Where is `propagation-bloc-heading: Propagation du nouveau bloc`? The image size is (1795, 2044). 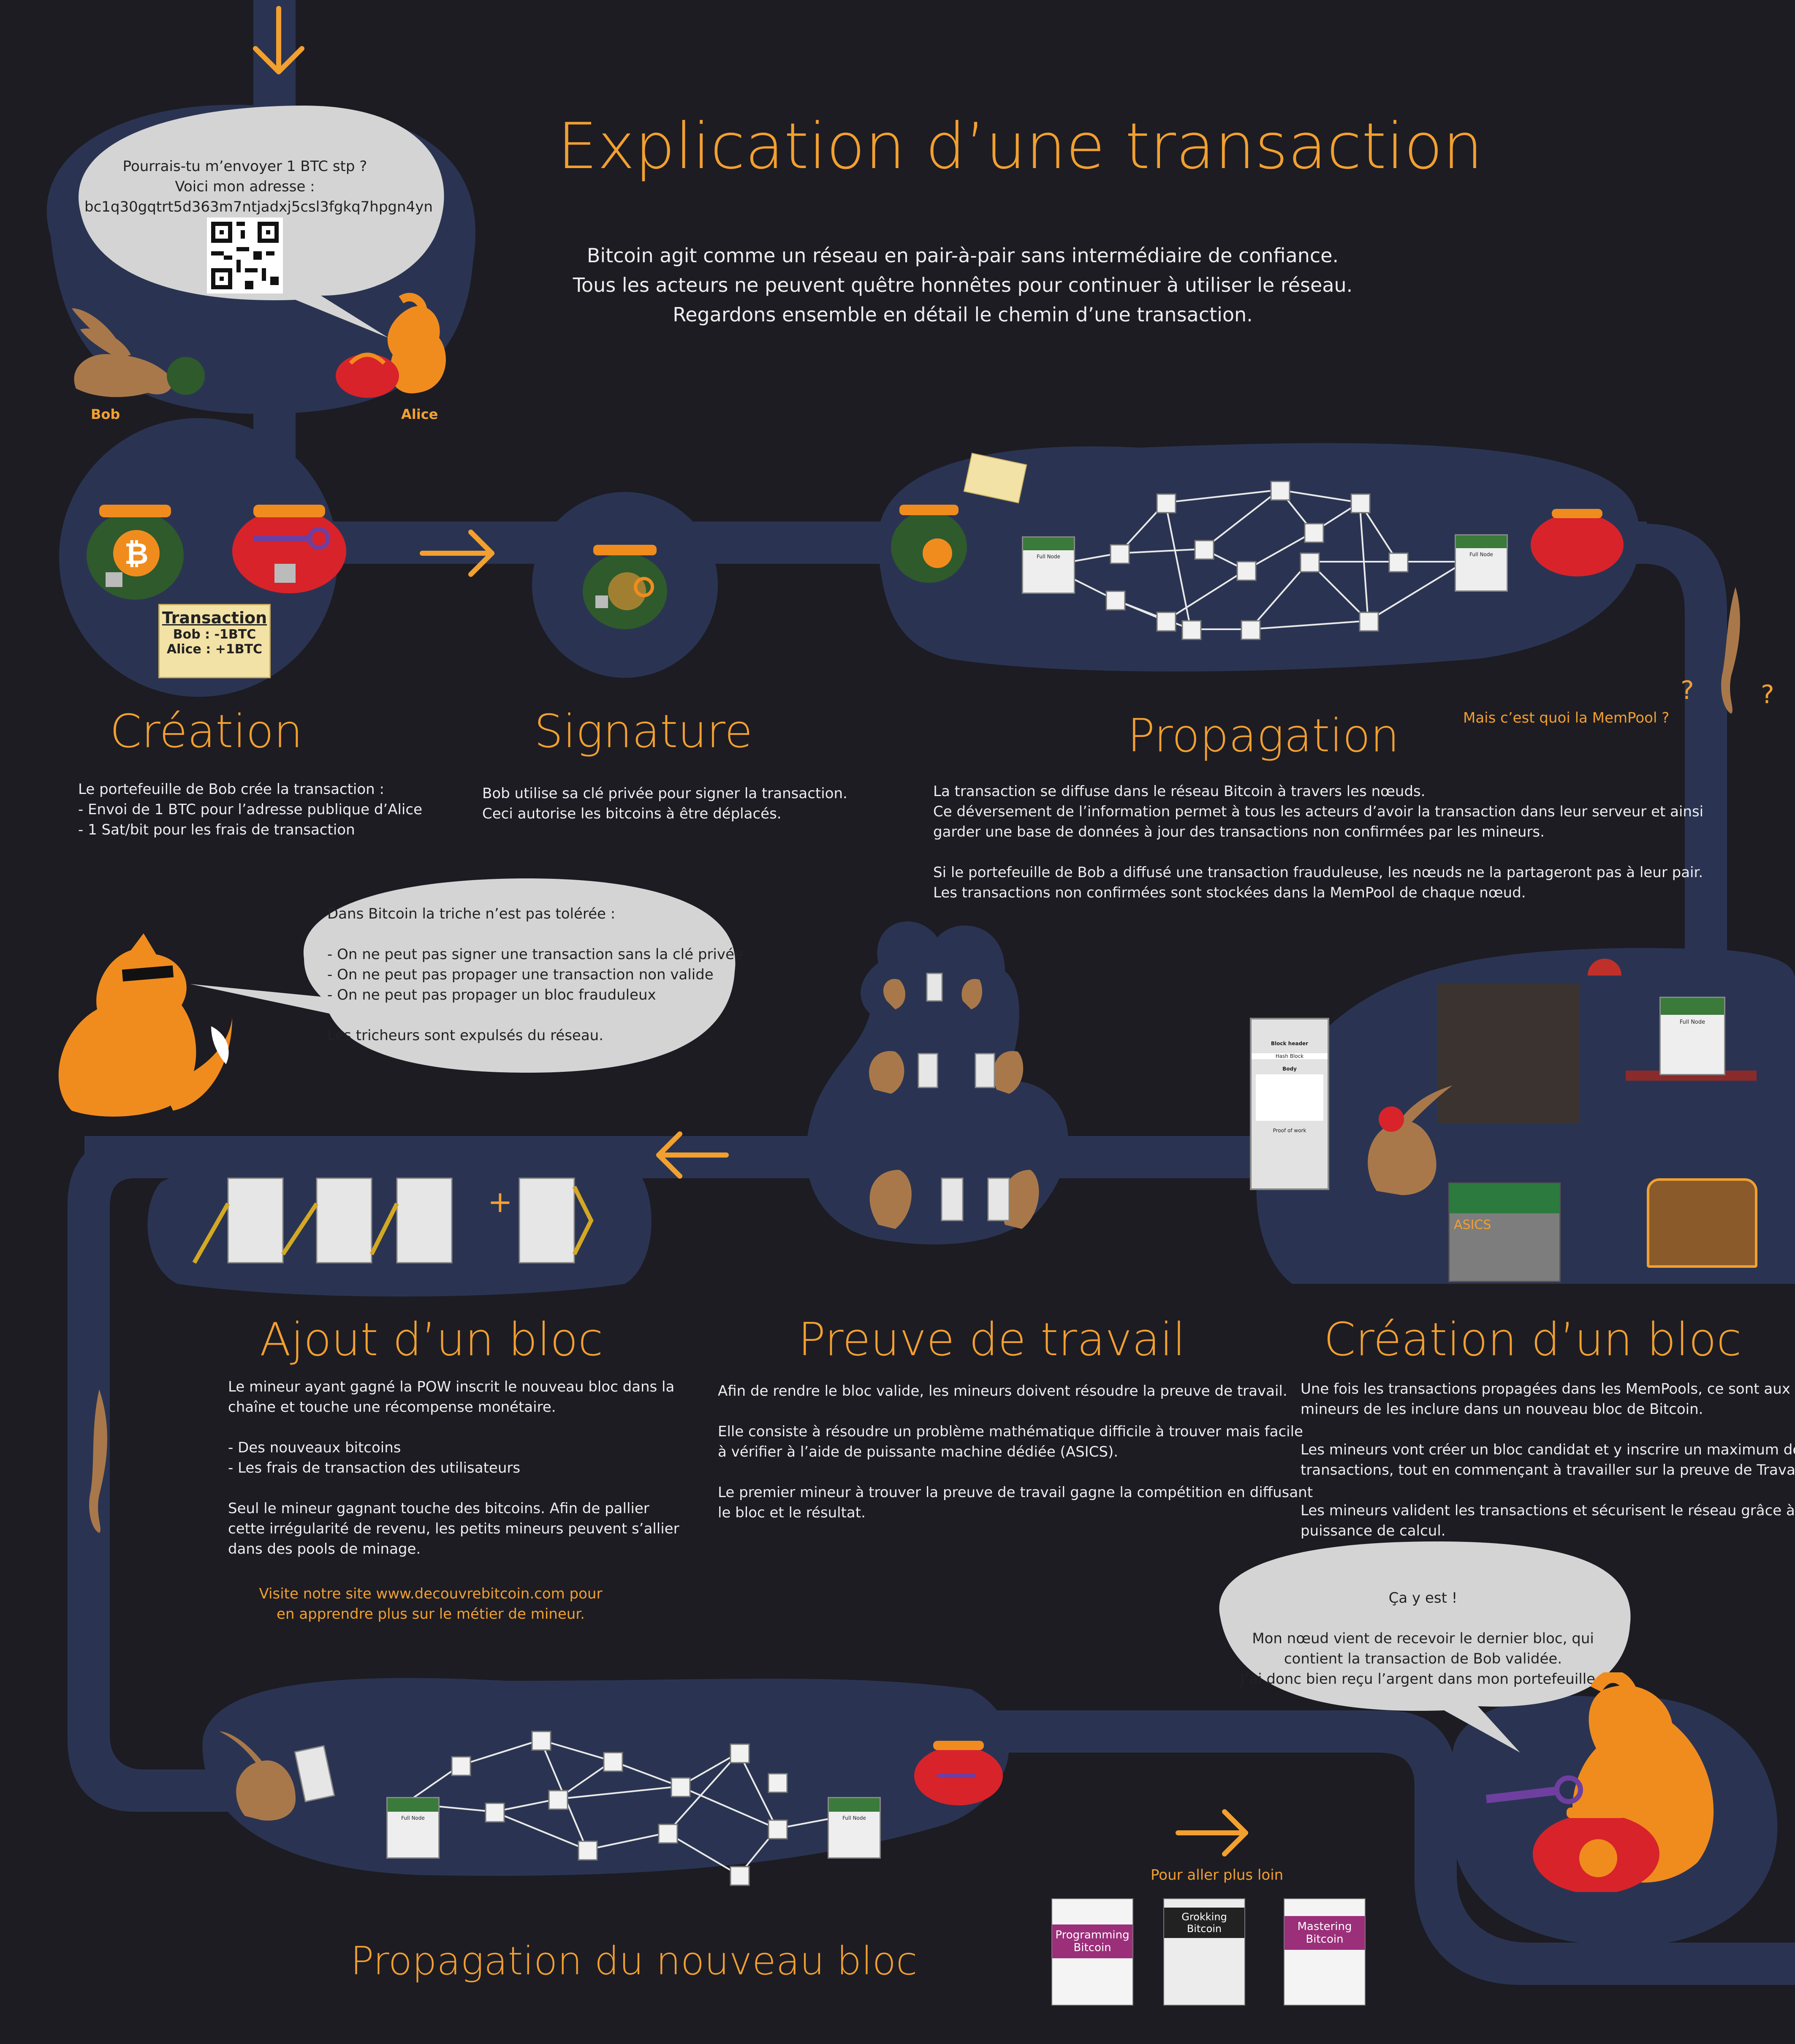 propagation-bloc-heading: Propagation du nouveau bloc is located at coordinates (634, 1961).